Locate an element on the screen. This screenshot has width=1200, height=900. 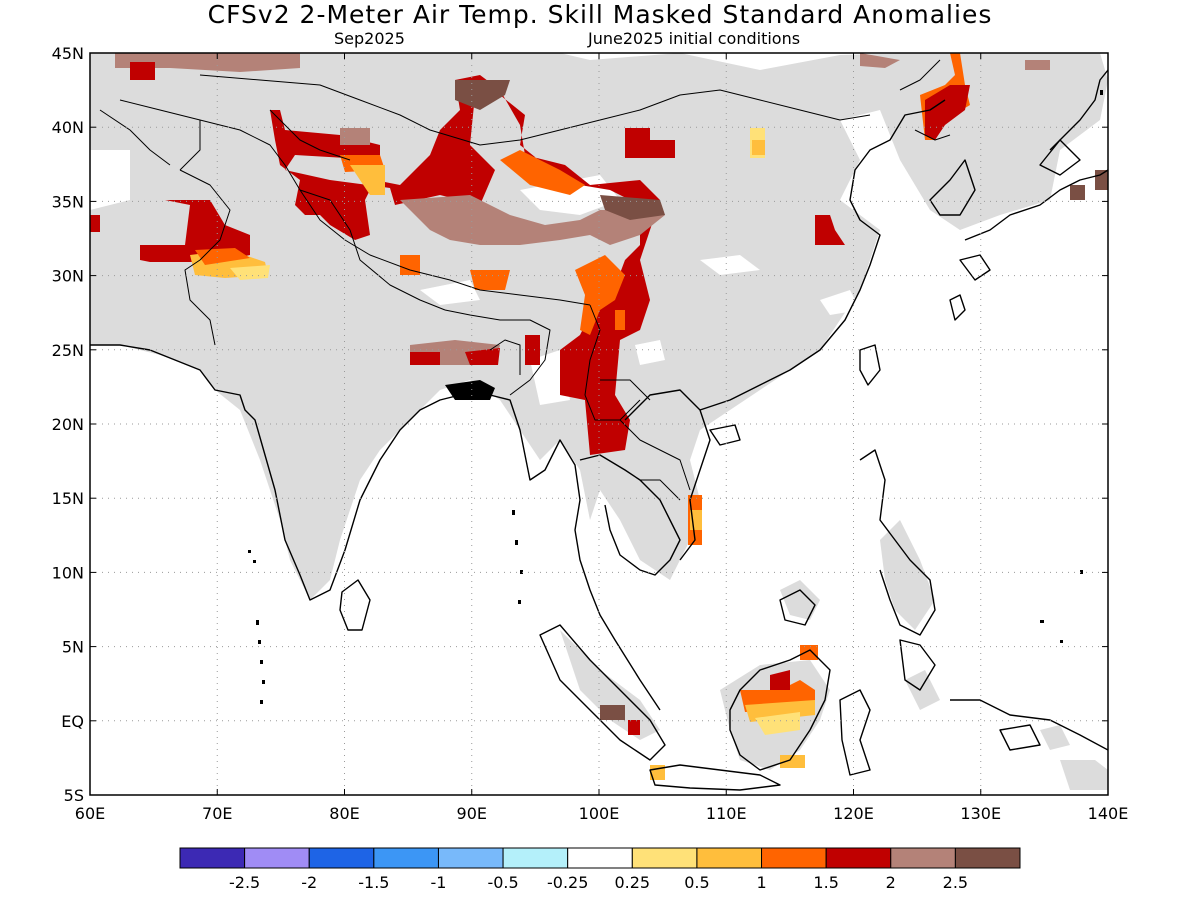
lat-label: 25N is located at coordinates (68, 350).